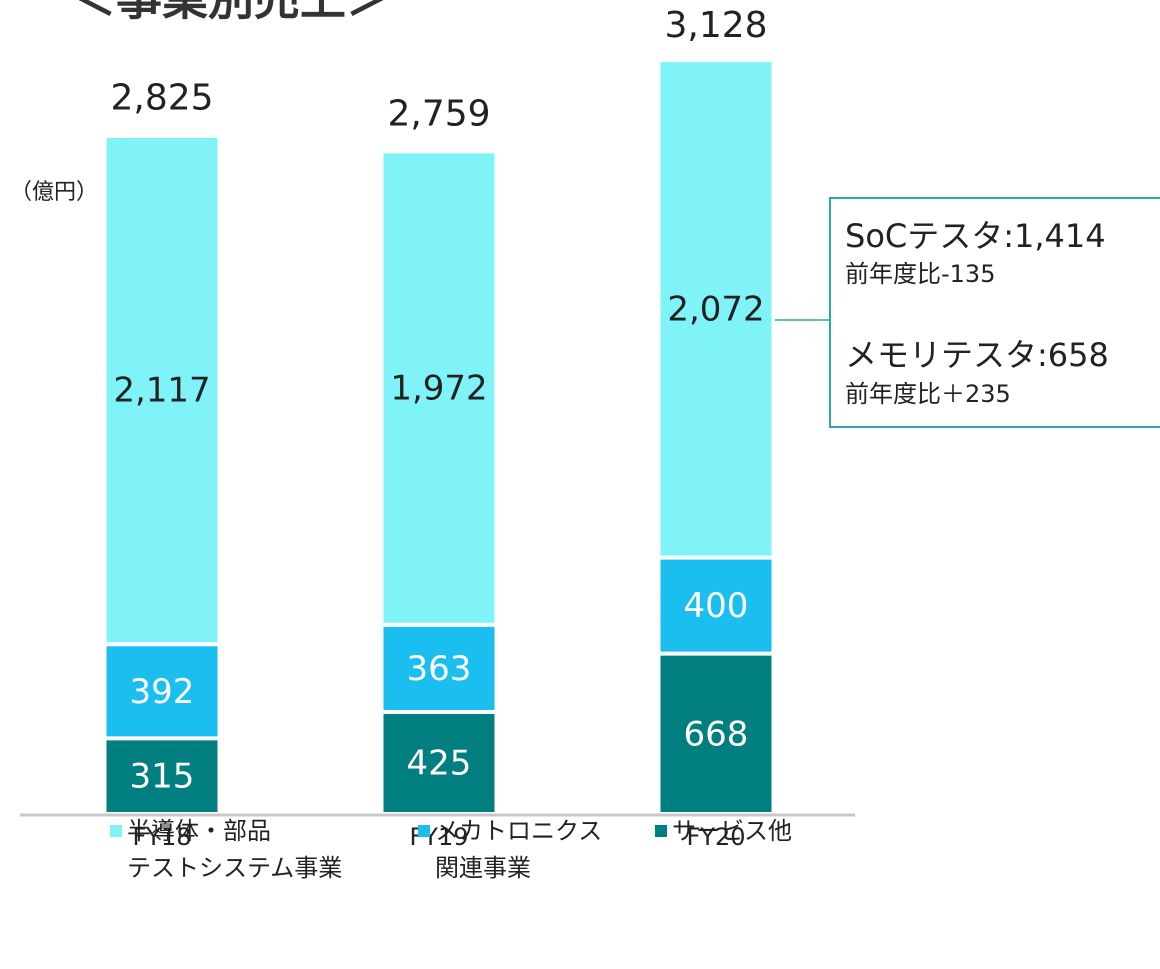  I want to click on value-label: 392, so click(162, 692).